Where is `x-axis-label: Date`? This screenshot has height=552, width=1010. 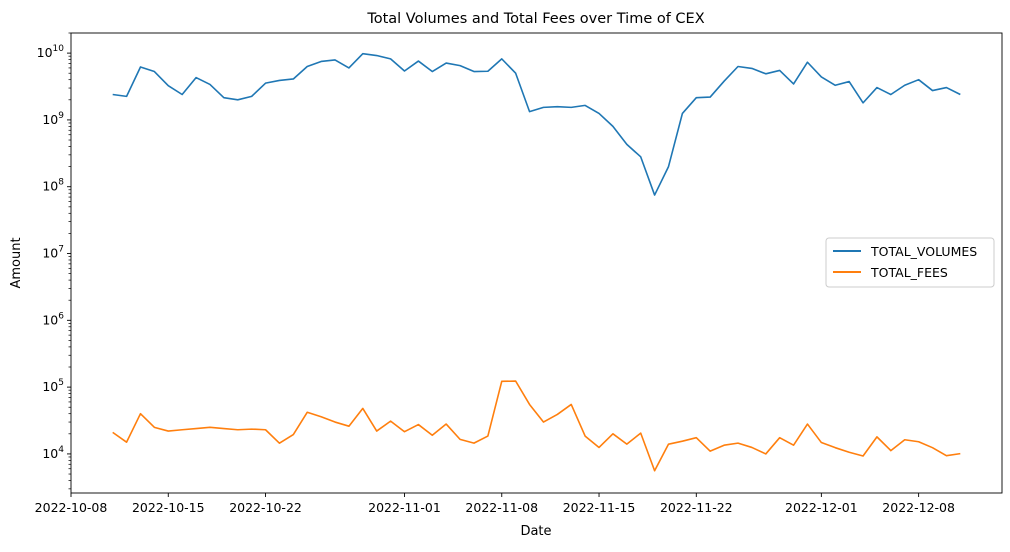
x-axis-label: Date is located at coordinates (535, 531).